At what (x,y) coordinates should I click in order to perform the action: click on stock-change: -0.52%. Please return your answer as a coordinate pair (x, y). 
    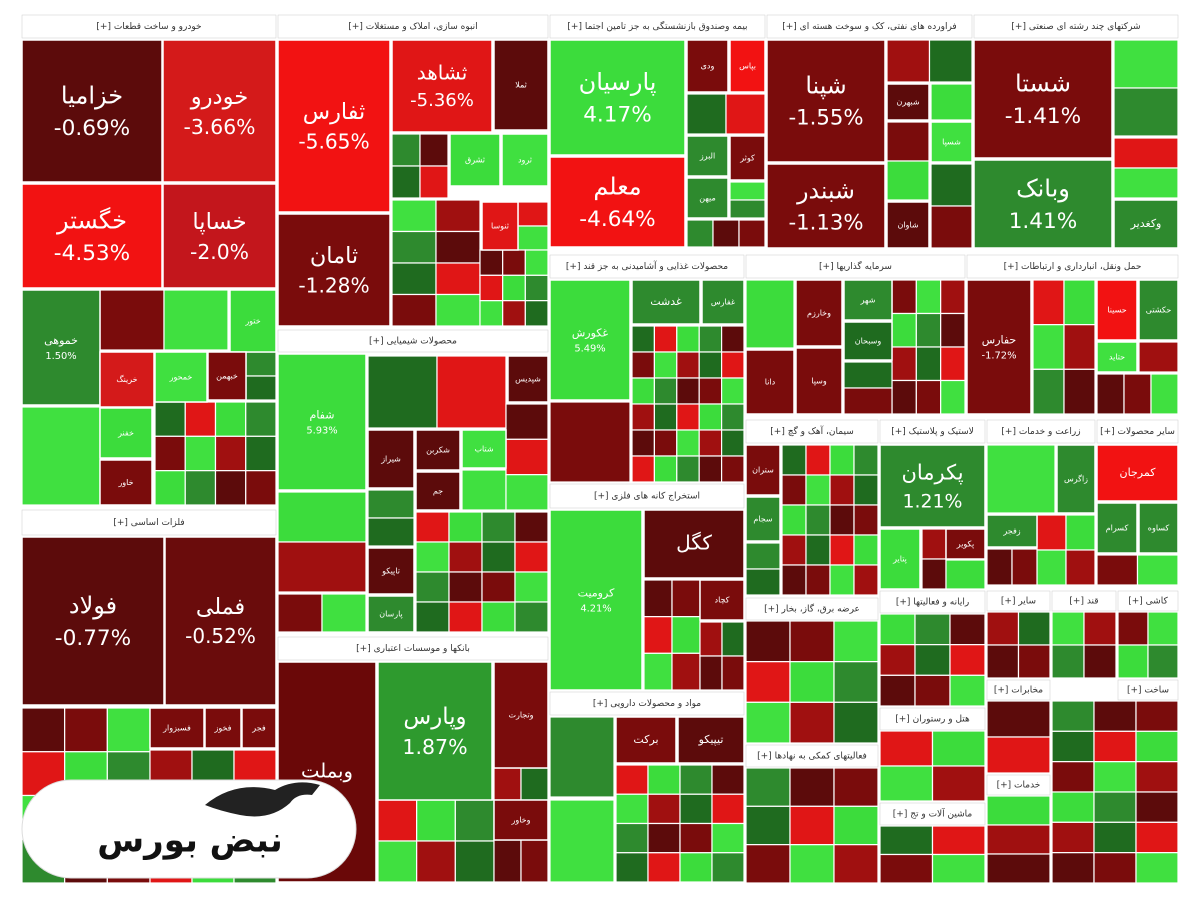
    Looking at the image, I should click on (220, 636).